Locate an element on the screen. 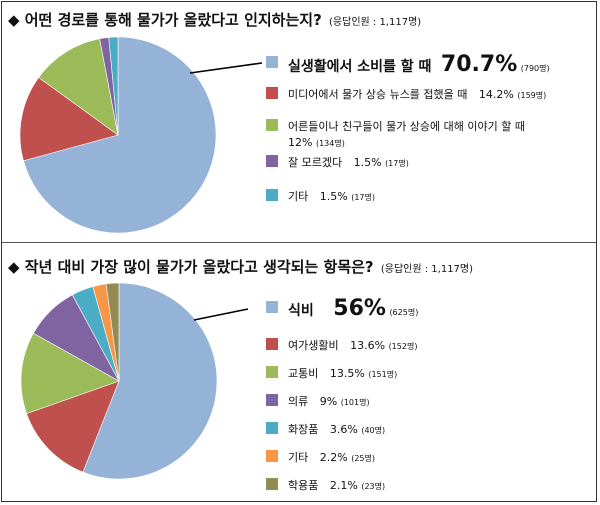 The image size is (600, 505). legend-percent: 12% is located at coordinates (300, 142).